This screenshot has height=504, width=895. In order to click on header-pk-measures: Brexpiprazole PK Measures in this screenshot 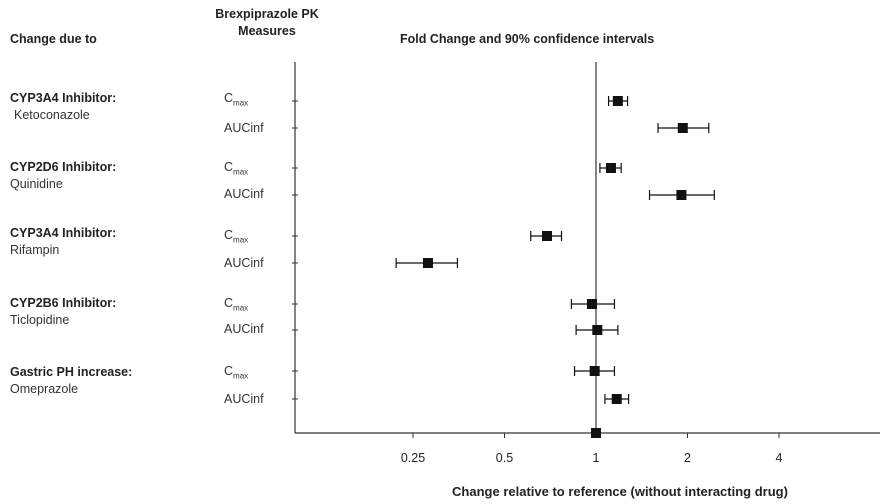, I will do `click(267, 23)`.